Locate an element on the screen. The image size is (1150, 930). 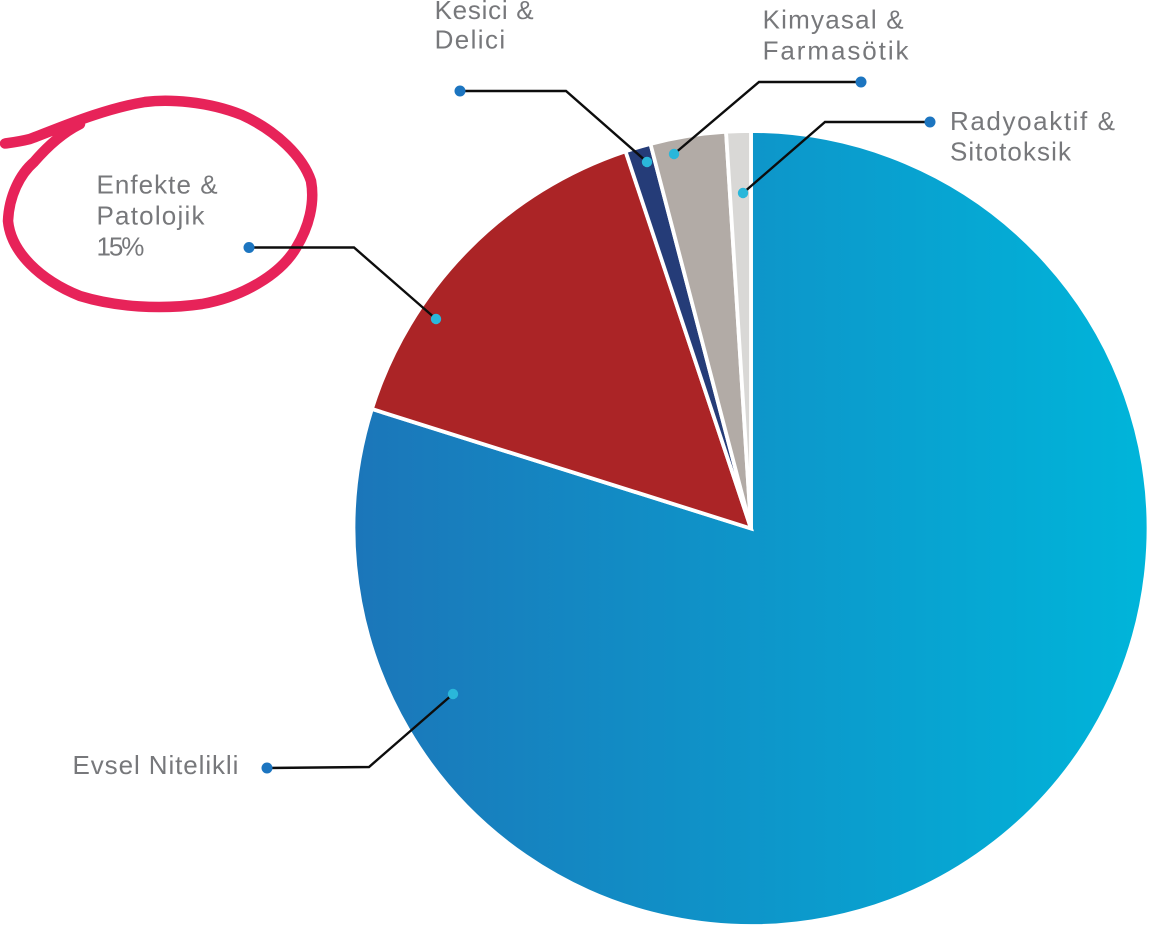
svg-text: Radyoaktif & is located at coordinates (1033, 121).